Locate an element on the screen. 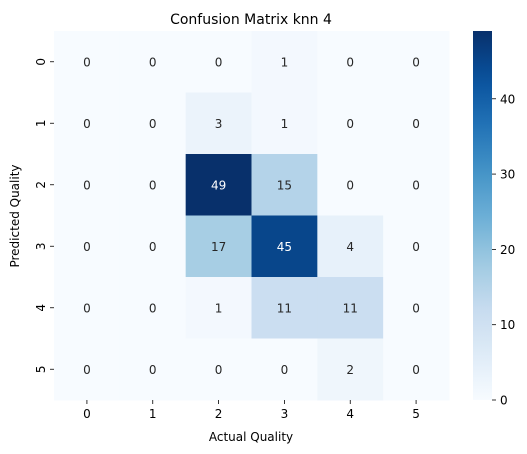 This screenshot has width=527, height=454. cell-value-label: 45 is located at coordinates (284, 247).